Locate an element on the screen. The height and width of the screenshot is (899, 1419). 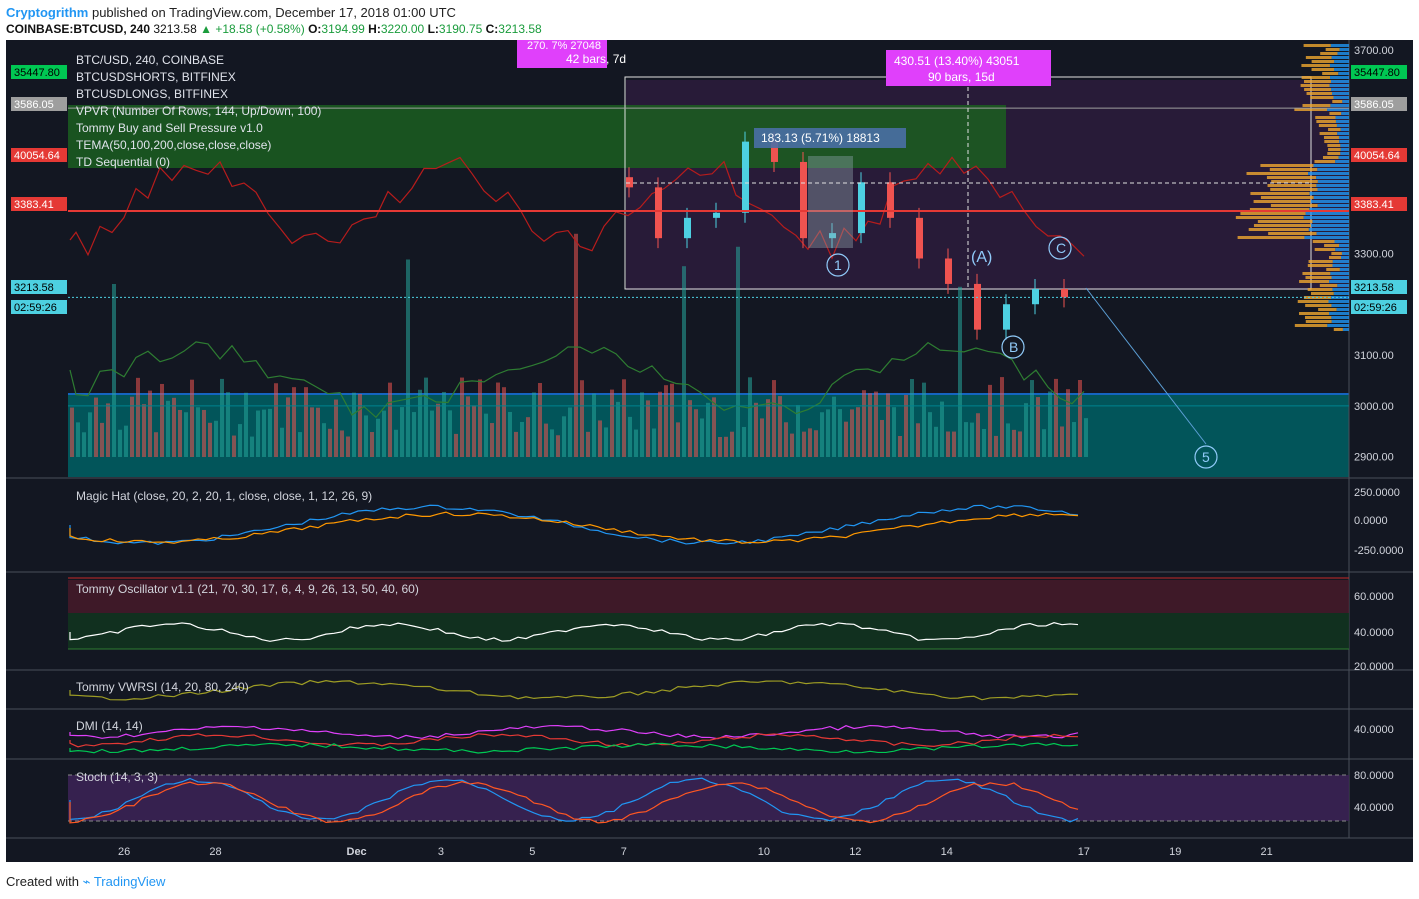
open-value: 3194.99 is located at coordinates (343, 29).